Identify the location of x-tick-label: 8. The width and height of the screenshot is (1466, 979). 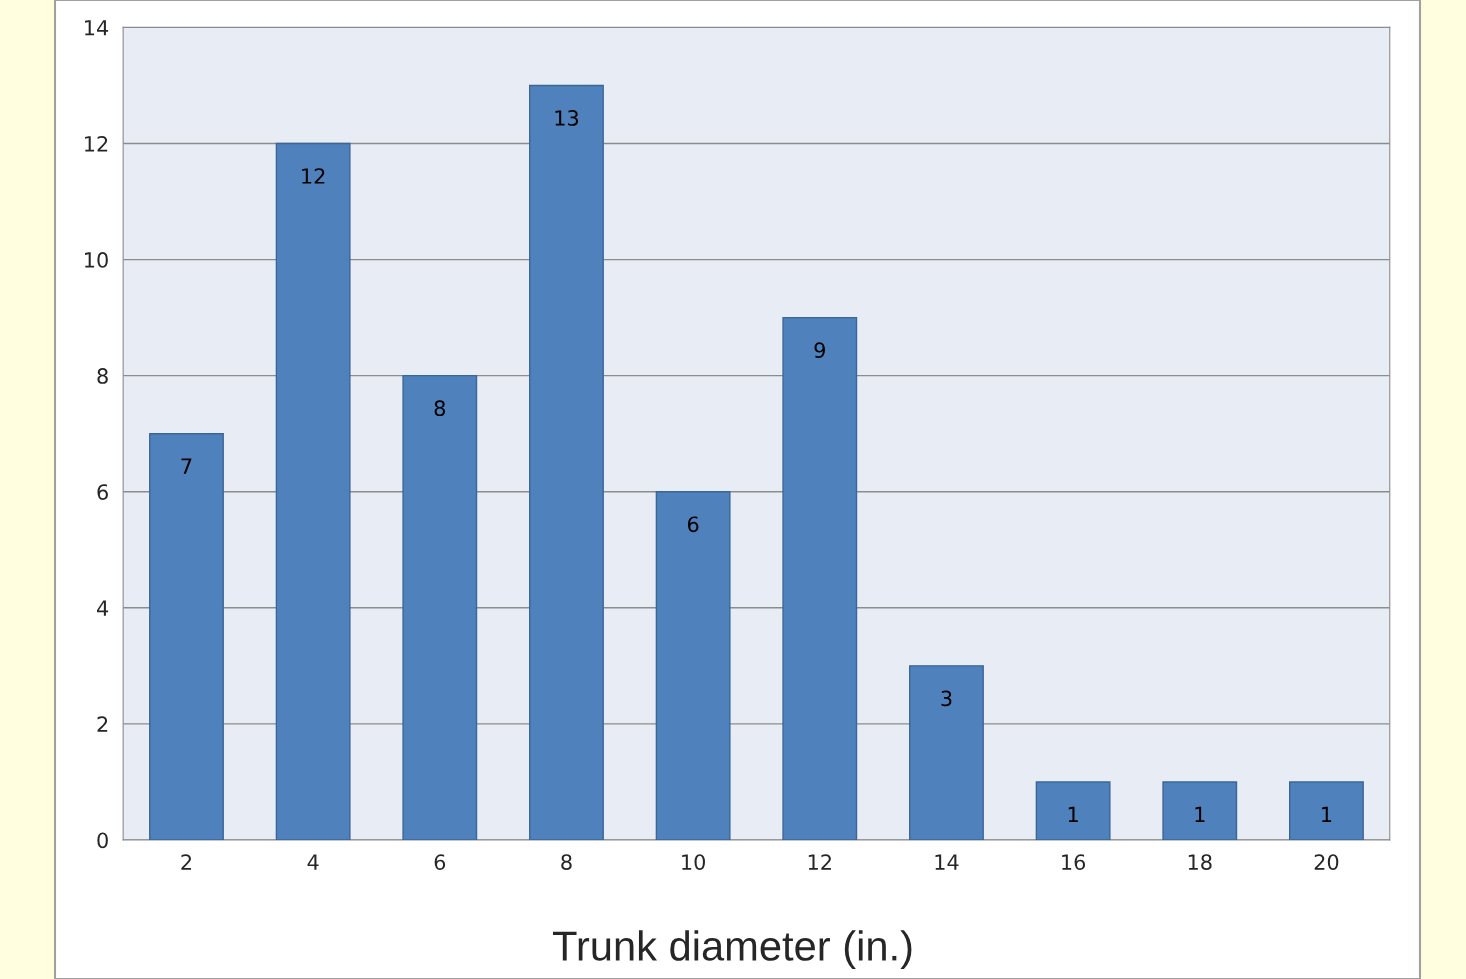
(566, 862).